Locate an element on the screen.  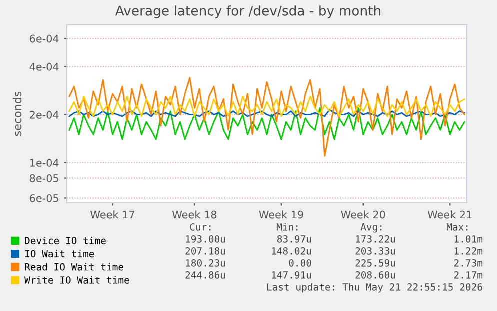
legend-label: Read IO Wait time is located at coordinates (74, 267).